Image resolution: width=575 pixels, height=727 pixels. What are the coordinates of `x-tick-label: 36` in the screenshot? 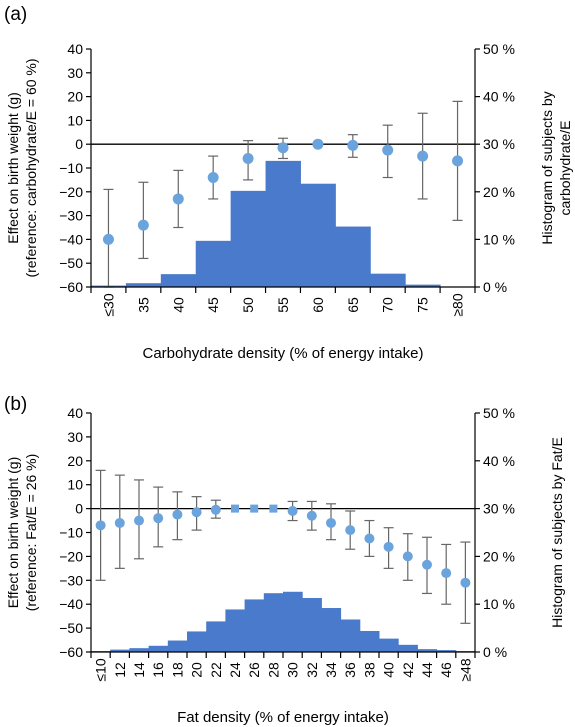 It's located at (350, 670).